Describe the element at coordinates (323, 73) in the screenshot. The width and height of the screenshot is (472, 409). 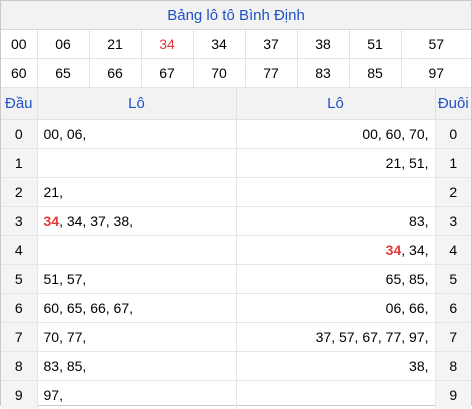
I see `result-number: 83` at that location.